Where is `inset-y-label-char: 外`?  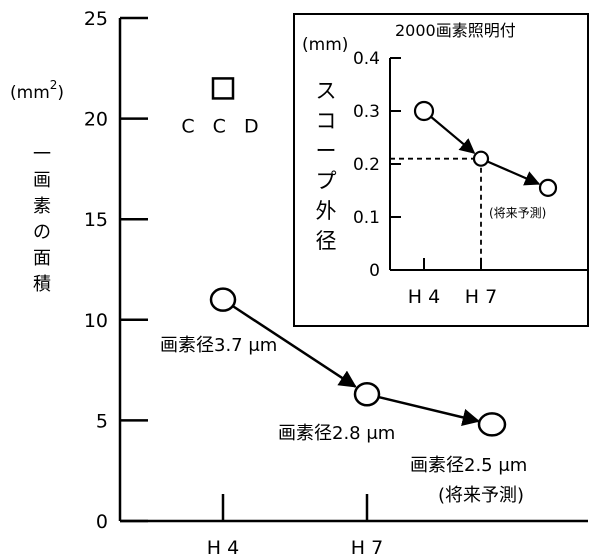
inset-y-label-char: 外 is located at coordinates (326, 211).